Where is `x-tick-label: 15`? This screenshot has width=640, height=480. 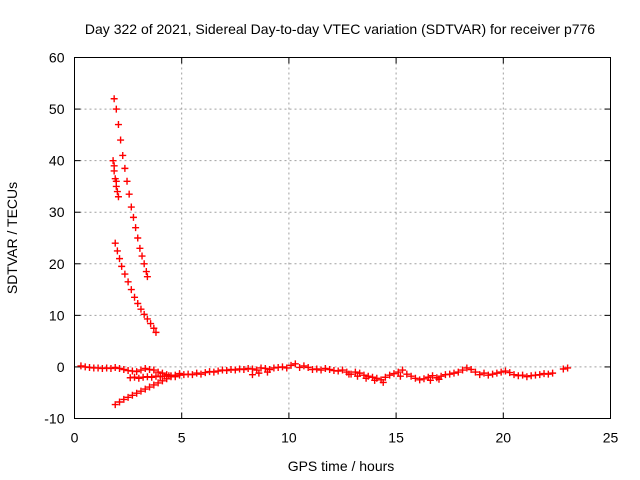 x-tick-label: 15 is located at coordinates (396, 438).